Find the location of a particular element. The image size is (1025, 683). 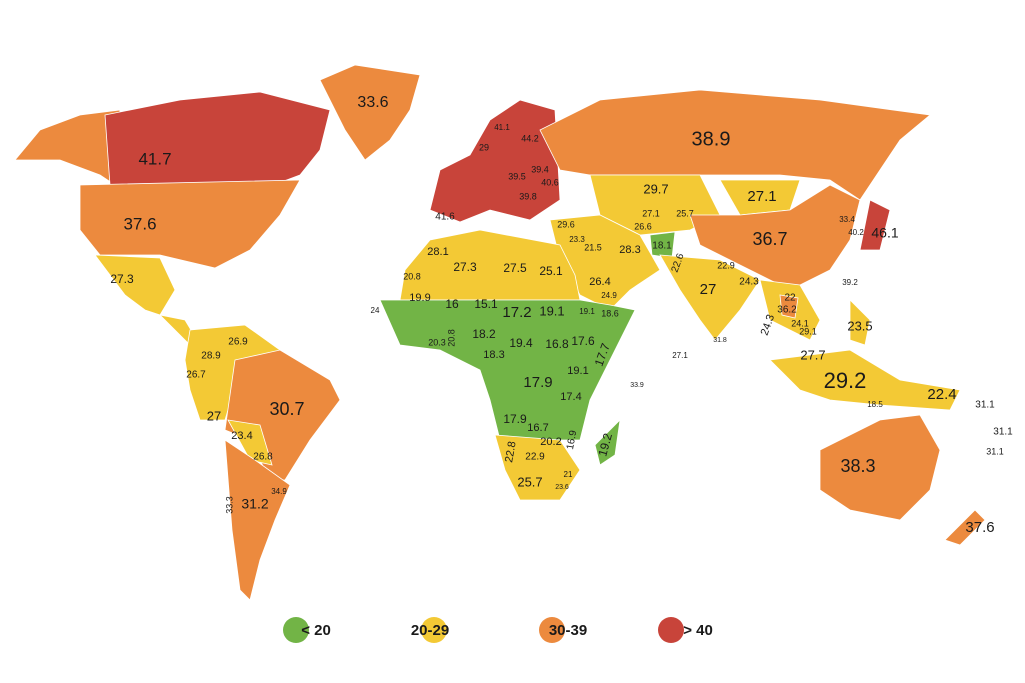

median-age-label: 23.4 is located at coordinates (241, 436).